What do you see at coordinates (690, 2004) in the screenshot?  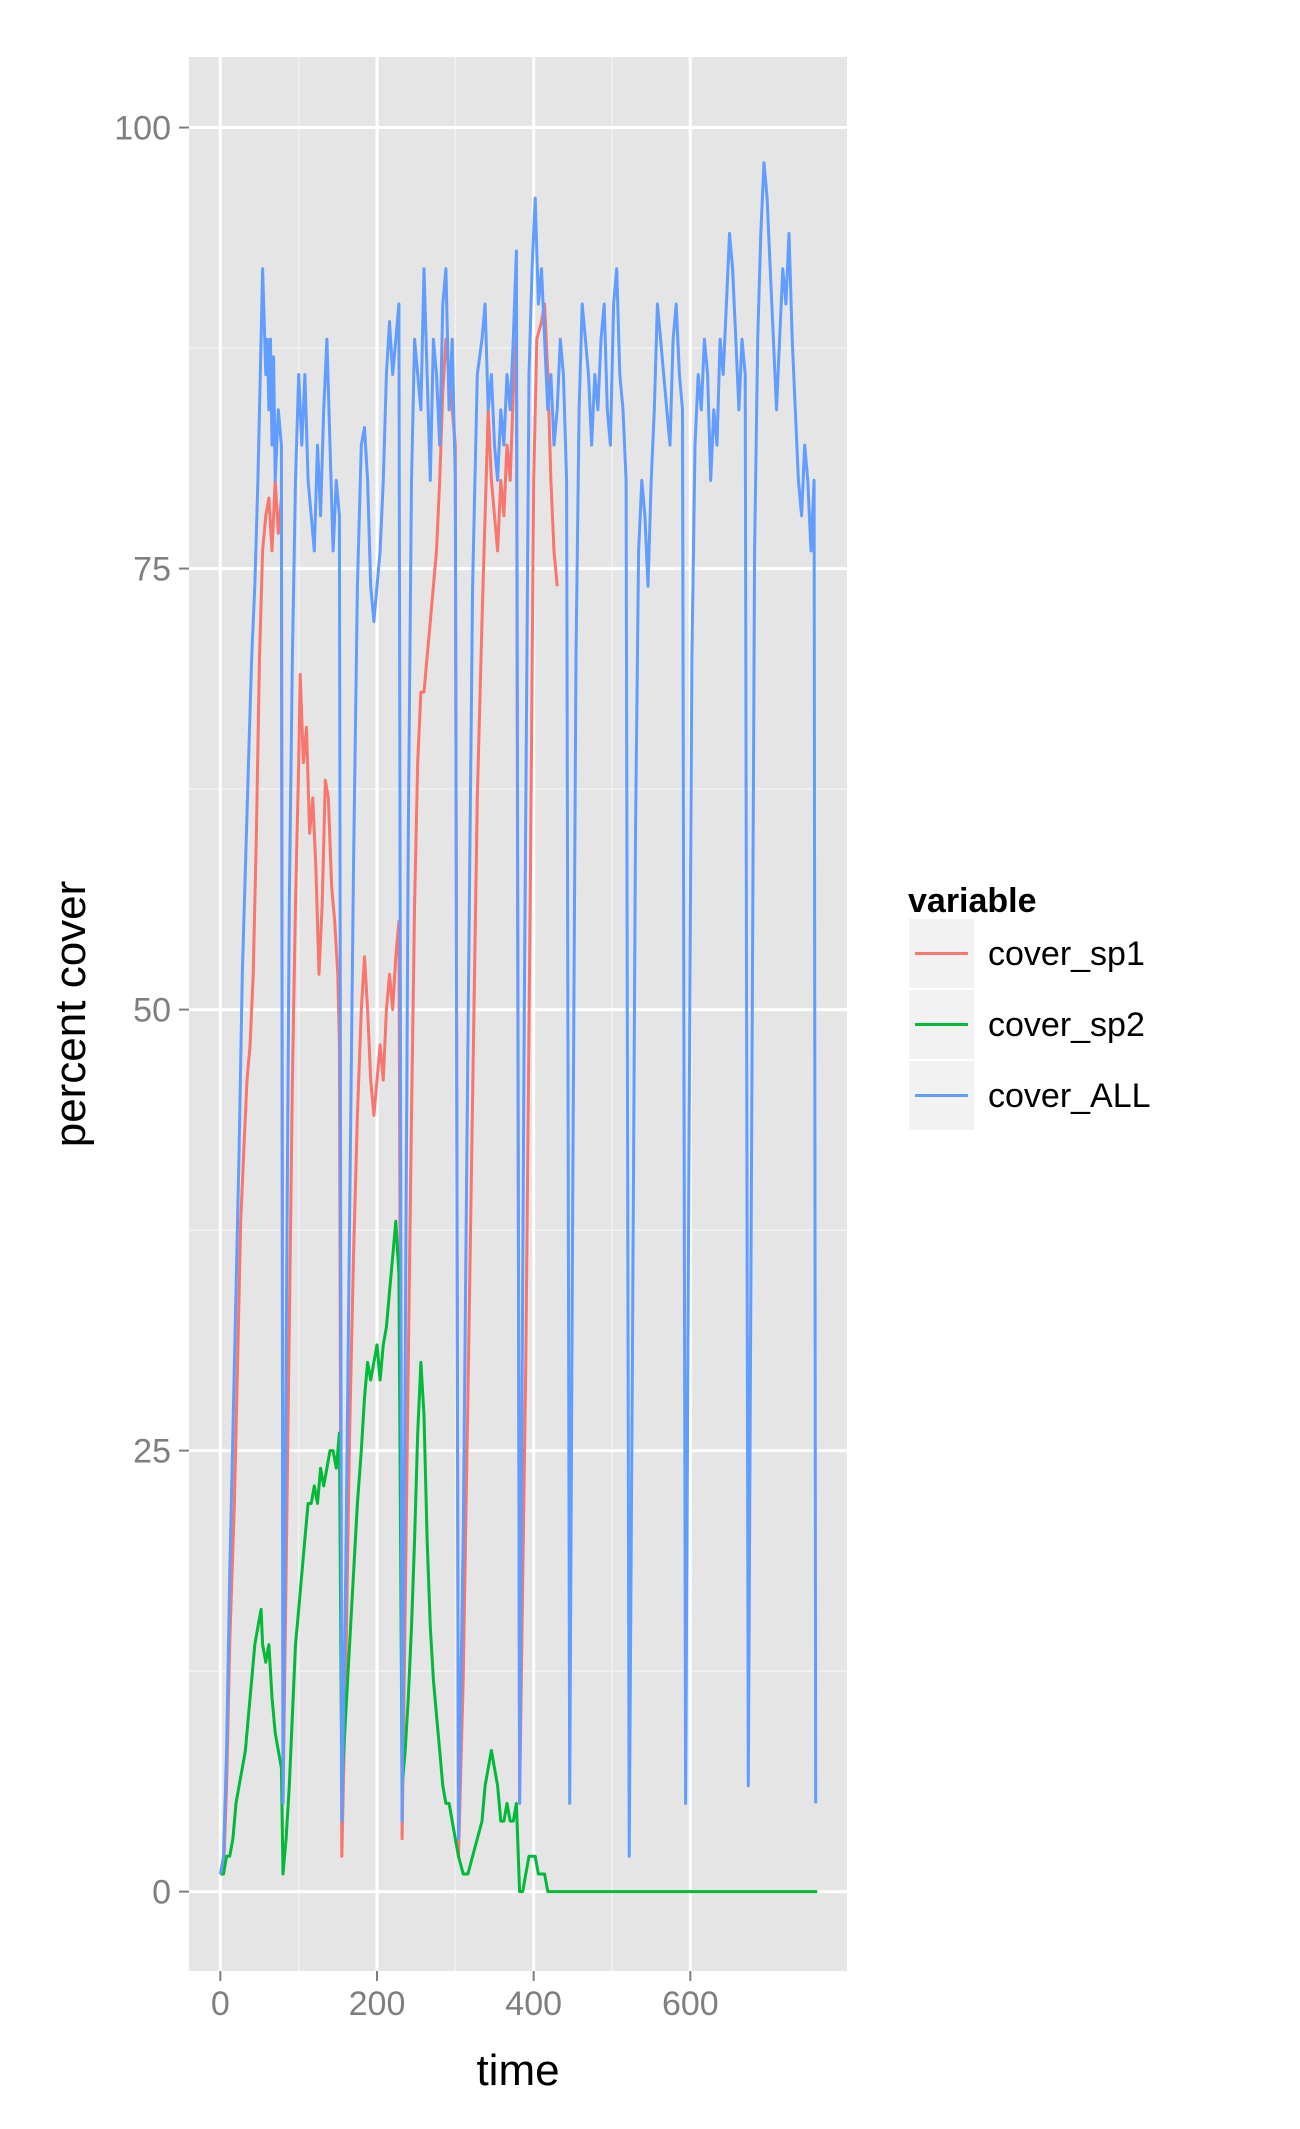 I see `x-tick-label: 600` at bounding box center [690, 2004].